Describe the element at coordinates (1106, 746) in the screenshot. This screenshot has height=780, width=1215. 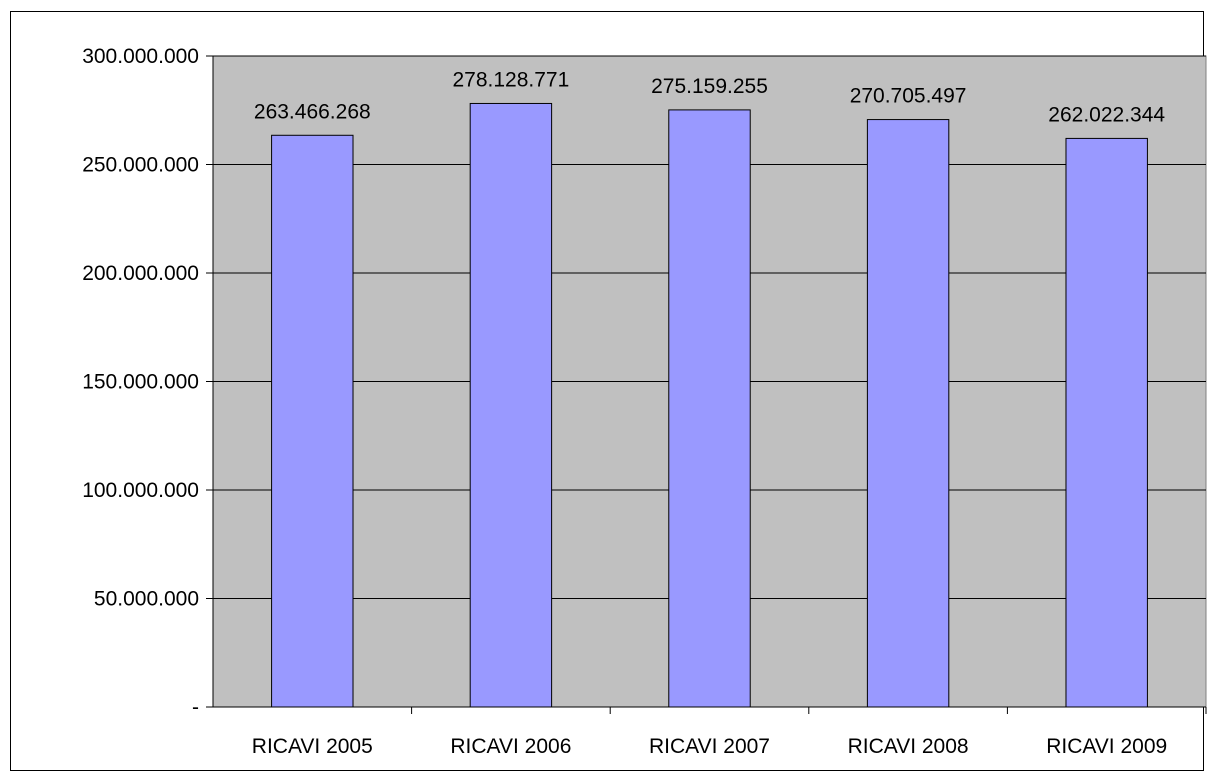
I see `x-category-label: RICAVI 2009` at that location.